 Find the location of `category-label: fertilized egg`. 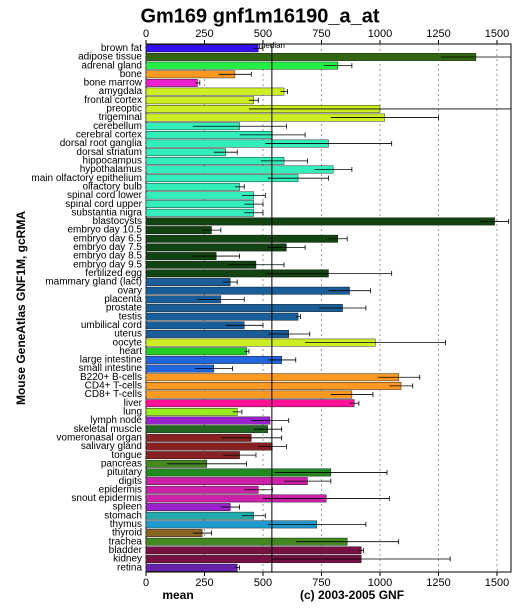

category-label: fertilized egg is located at coordinates (113, 273).